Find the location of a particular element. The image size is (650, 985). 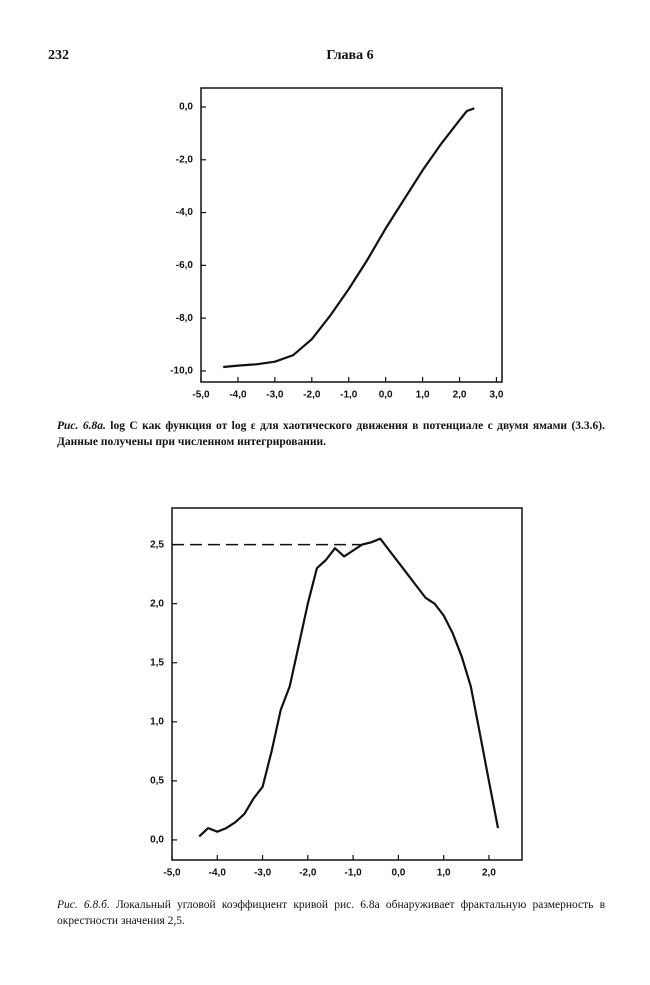

y-tick-label: 2,0 is located at coordinates (157, 603).